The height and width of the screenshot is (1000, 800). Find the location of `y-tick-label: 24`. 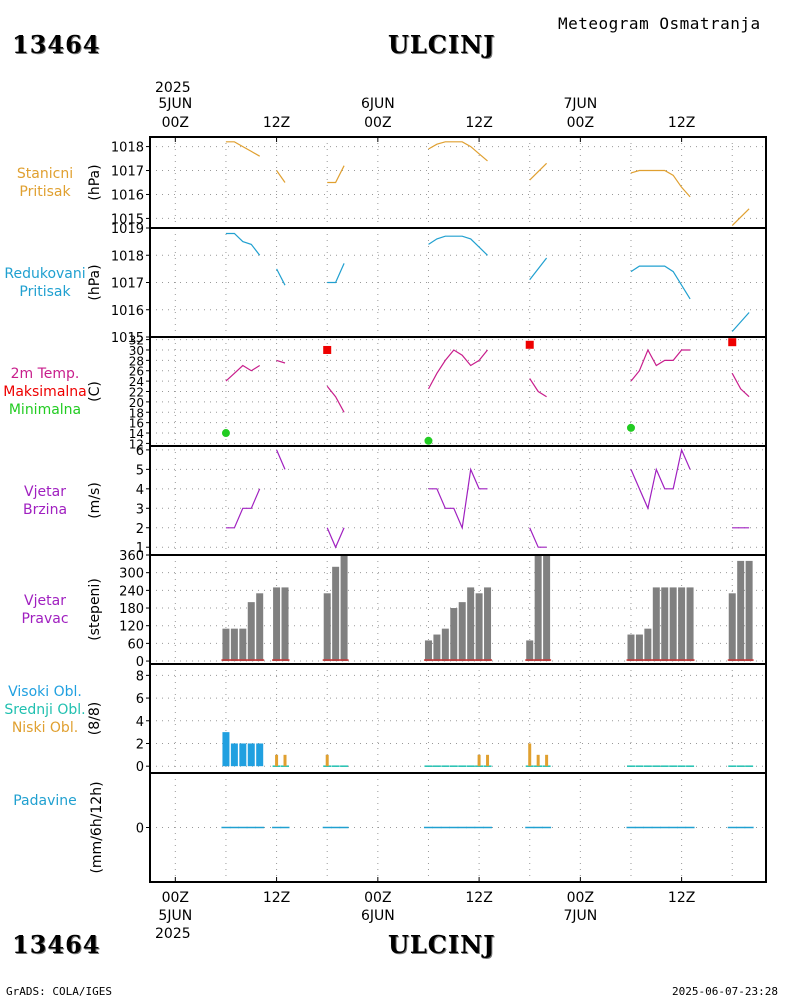

y-tick-label: 24 is located at coordinates (136, 382).